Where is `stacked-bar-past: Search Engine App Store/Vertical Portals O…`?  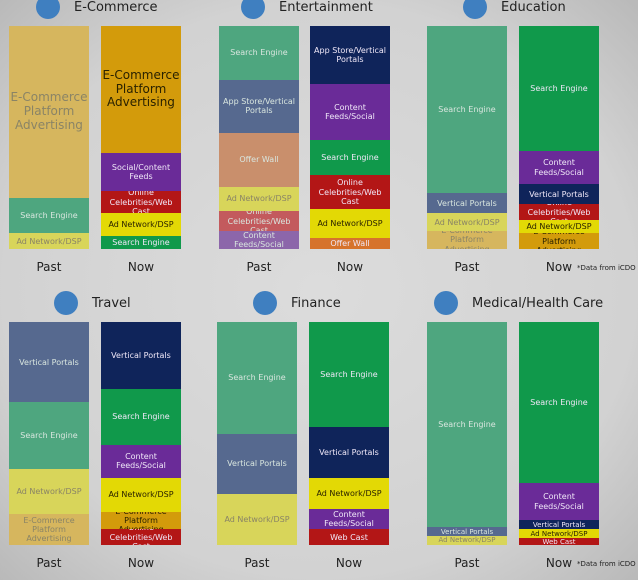 stacked-bar-past: Search Engine App Store/Vertical Portals O… is located at coordinates (259, 137).